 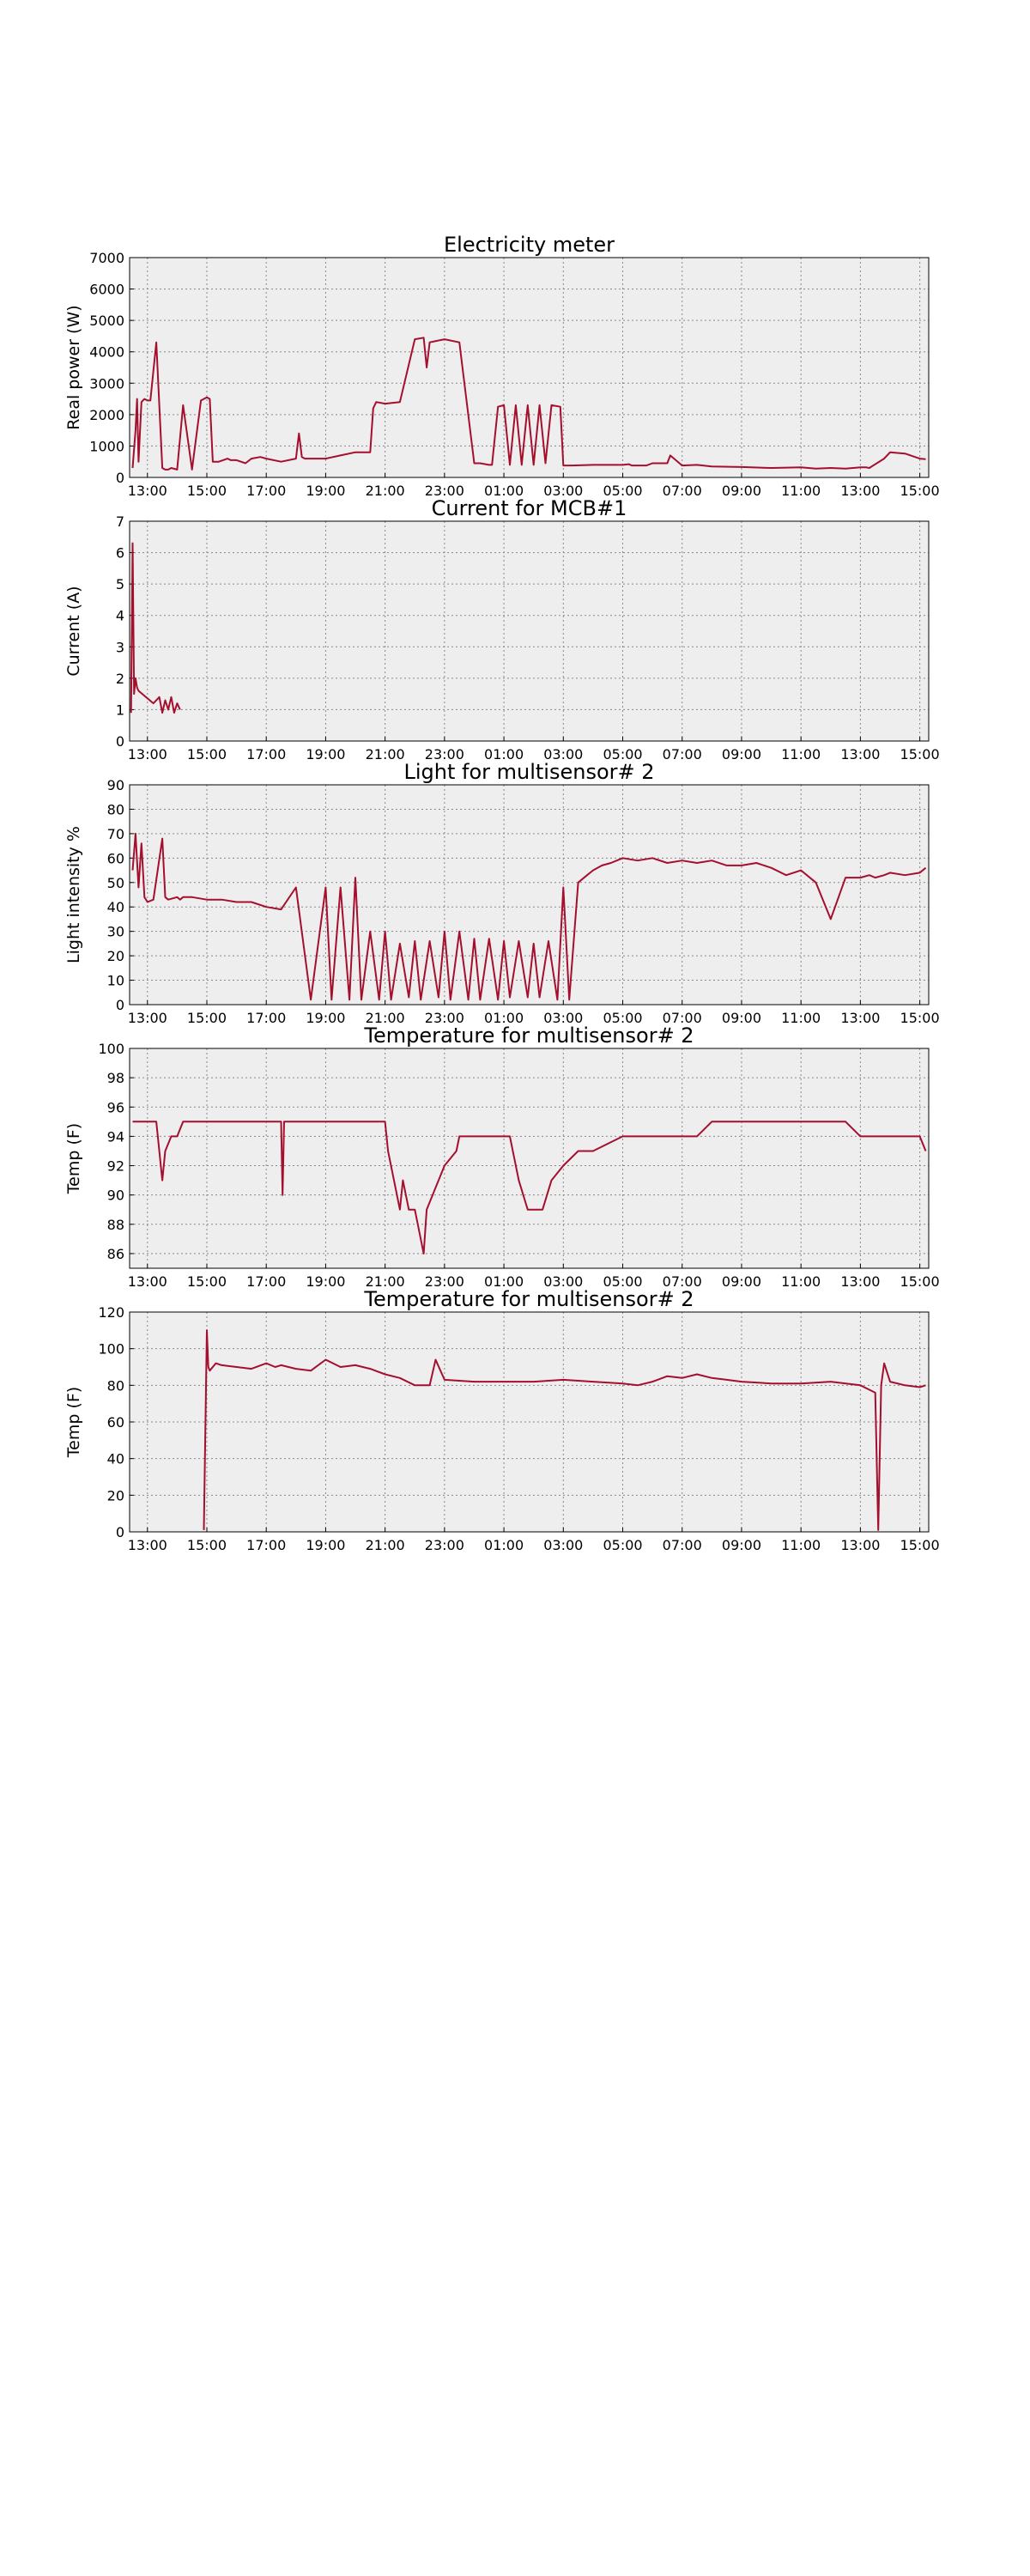 I want to click on y-tick-label: 88, so click(x=115, y=1225).